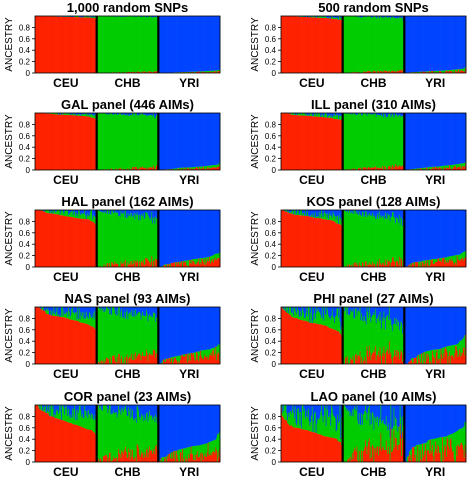 This screenshot has width=474, height=477. I want to click on y-tick-label: 0.2, so click(271, 256).